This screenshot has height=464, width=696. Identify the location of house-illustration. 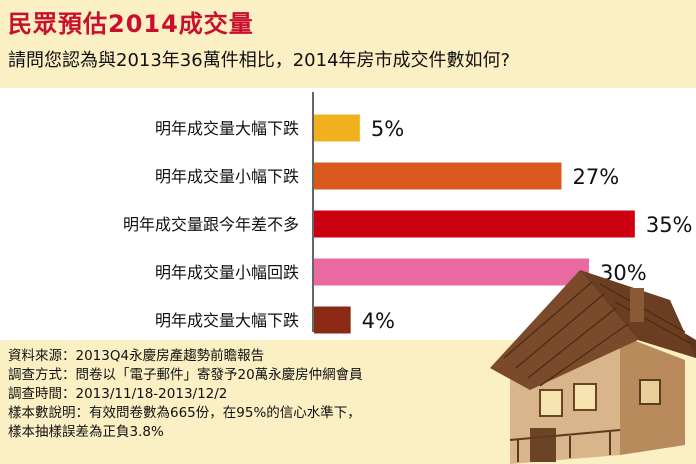
(593, 367).